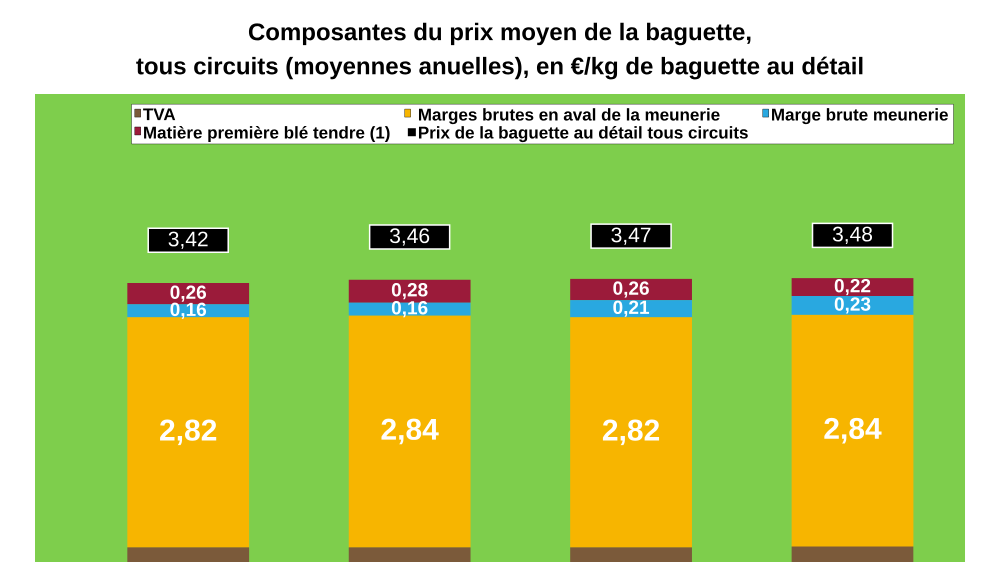 Image resolution: width=1000 pixels, height=562 pixels. I want to click on chart-title: Composantes du prix moyen de la baguette,, so click(499, 34).